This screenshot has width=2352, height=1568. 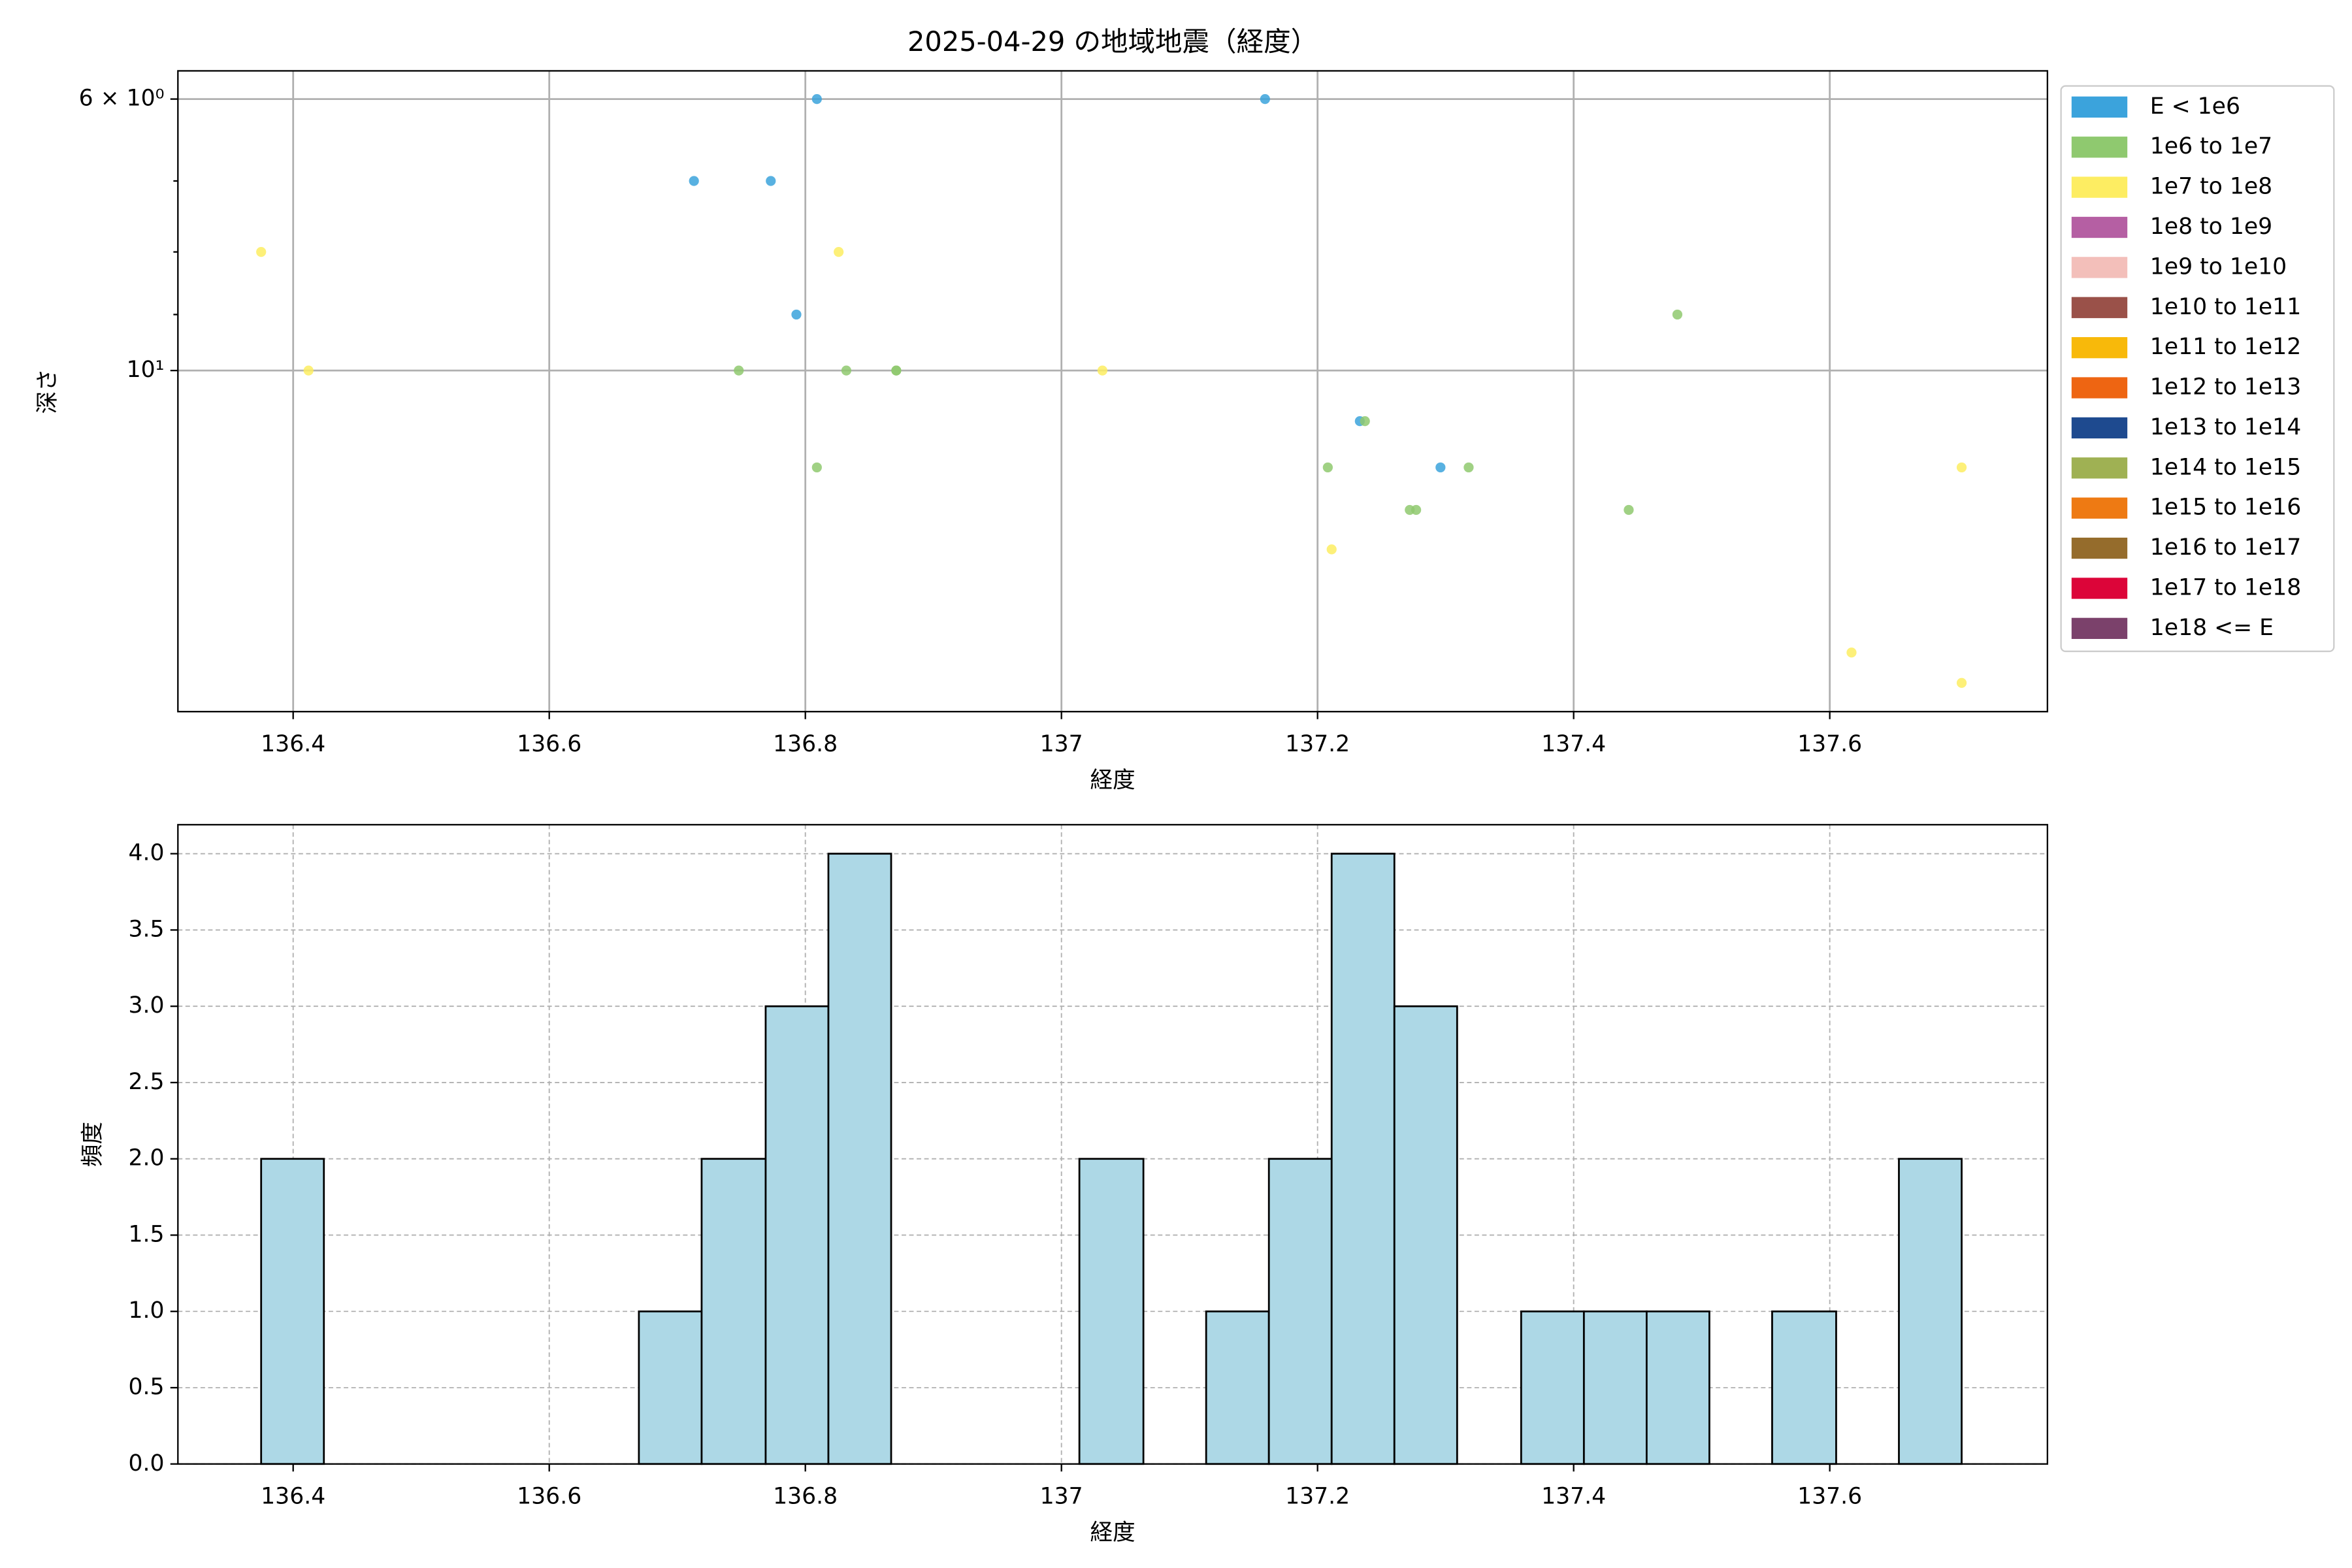 I want to click on legend-label: 1e8 to 1e9, so click(x=2211, y=227).